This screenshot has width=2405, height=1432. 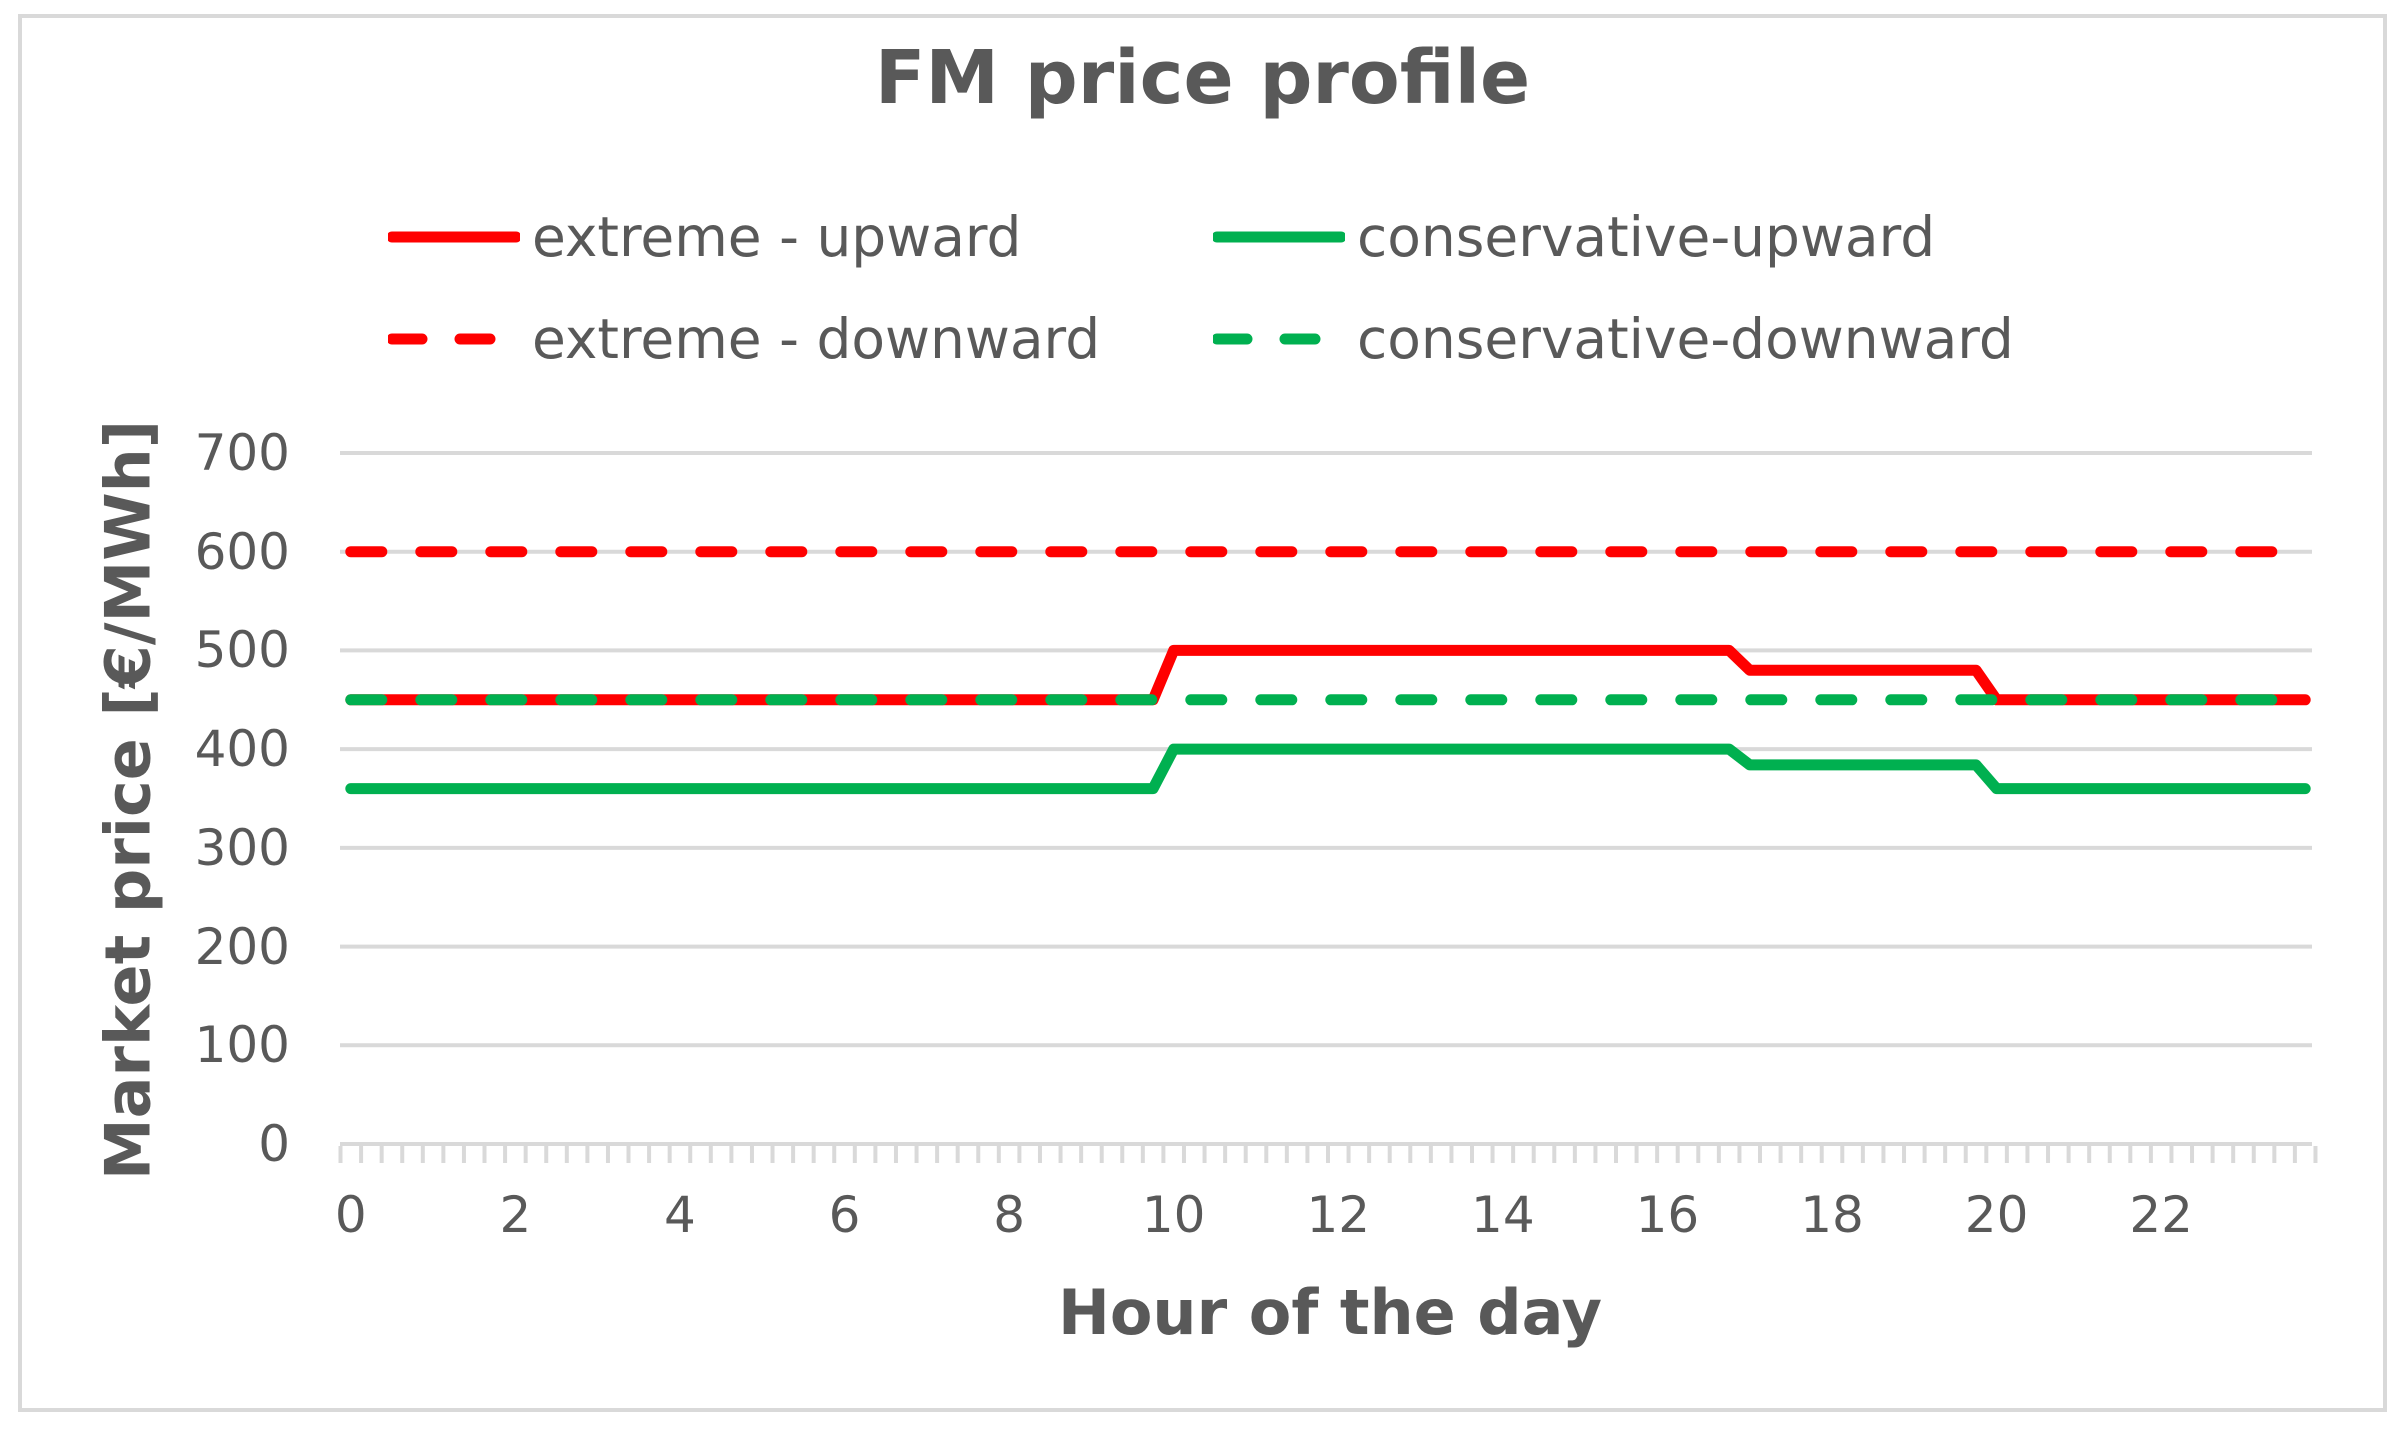 What do you see at coordinates (1009, 1215) in the screenshot?
I see `x-tick-label: 8` at bounding box center [1009, 1215].